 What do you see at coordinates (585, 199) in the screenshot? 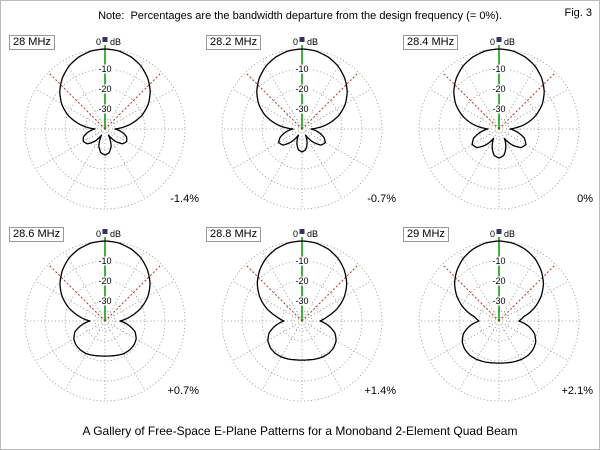
I see `percent-label: 0%` at bounding box center [585, 199].